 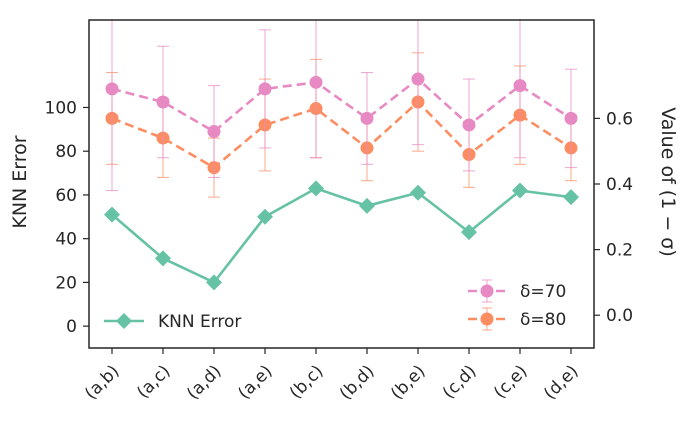 I want to click on left-tick-label: 20, so click(x=66, y=283).